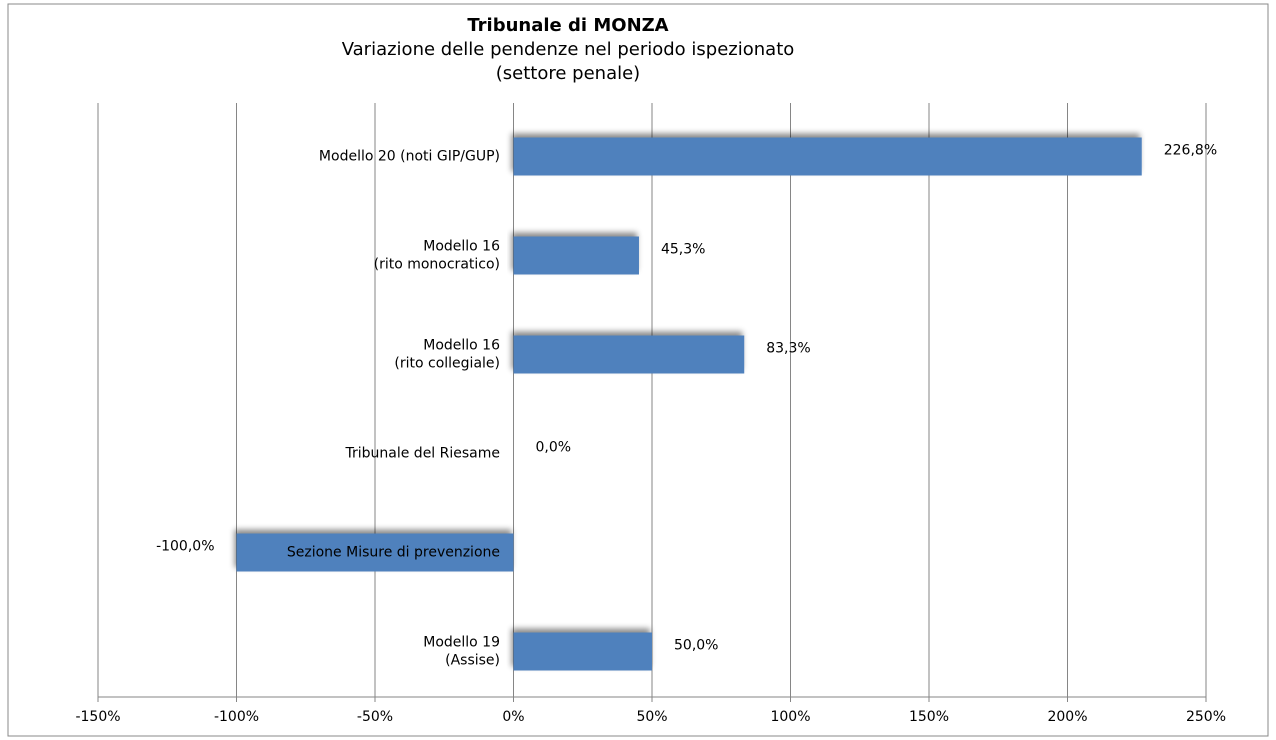  I want to click on y-tick-label: Modello 19 (Assise), so click(461, 652).